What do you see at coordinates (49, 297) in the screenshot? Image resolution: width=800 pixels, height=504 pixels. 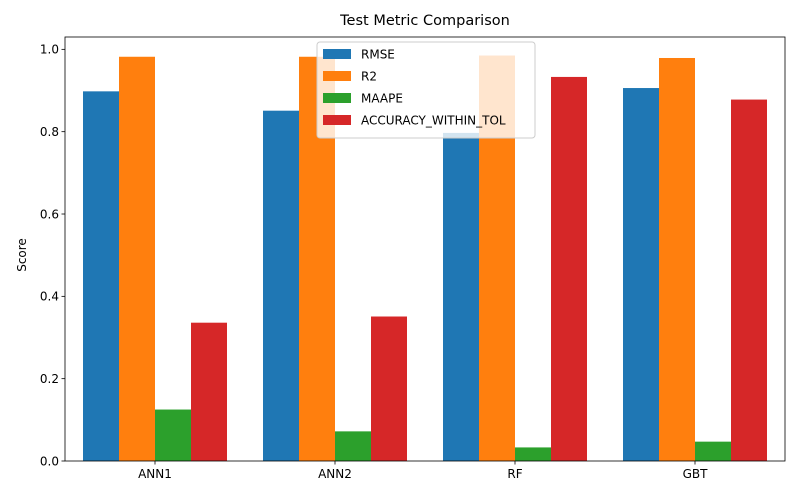 I see `y-tick-label: 0.4` at bounding box center [49, 297].